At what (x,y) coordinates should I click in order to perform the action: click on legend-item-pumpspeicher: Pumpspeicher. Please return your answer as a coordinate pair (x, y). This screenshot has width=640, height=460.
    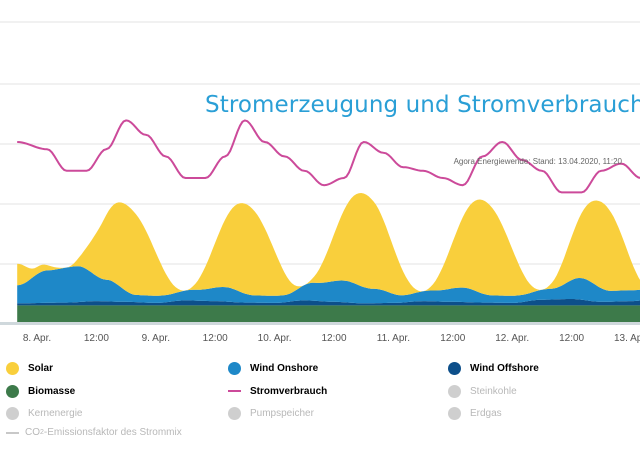
    Looking at the image, I should click on (271, 413).